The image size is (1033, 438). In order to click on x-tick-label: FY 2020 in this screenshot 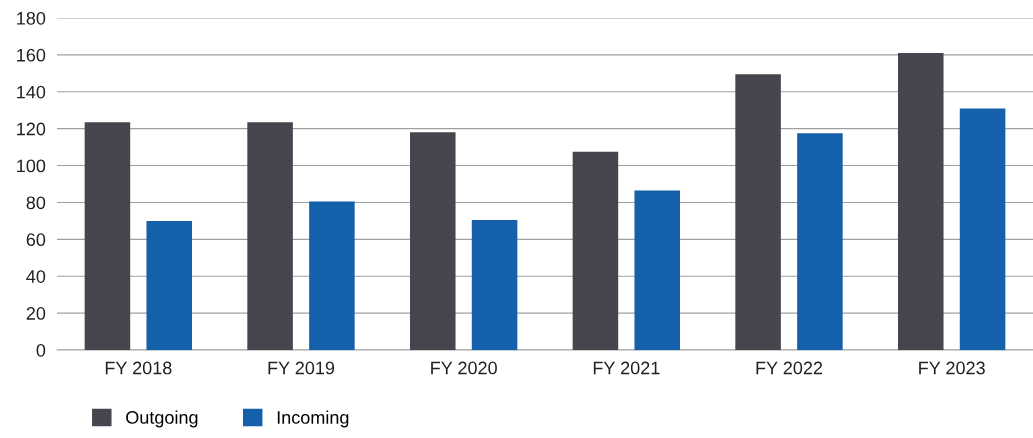, I will do `click(464, 368)`.